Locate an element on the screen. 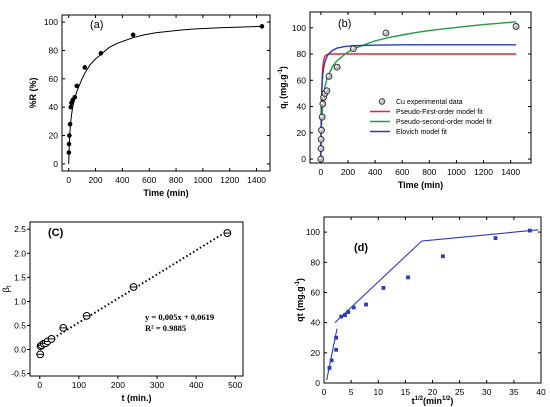 The image size is (550, 407). x-axis-title: t (min.) is located at coordinates (137, 398).